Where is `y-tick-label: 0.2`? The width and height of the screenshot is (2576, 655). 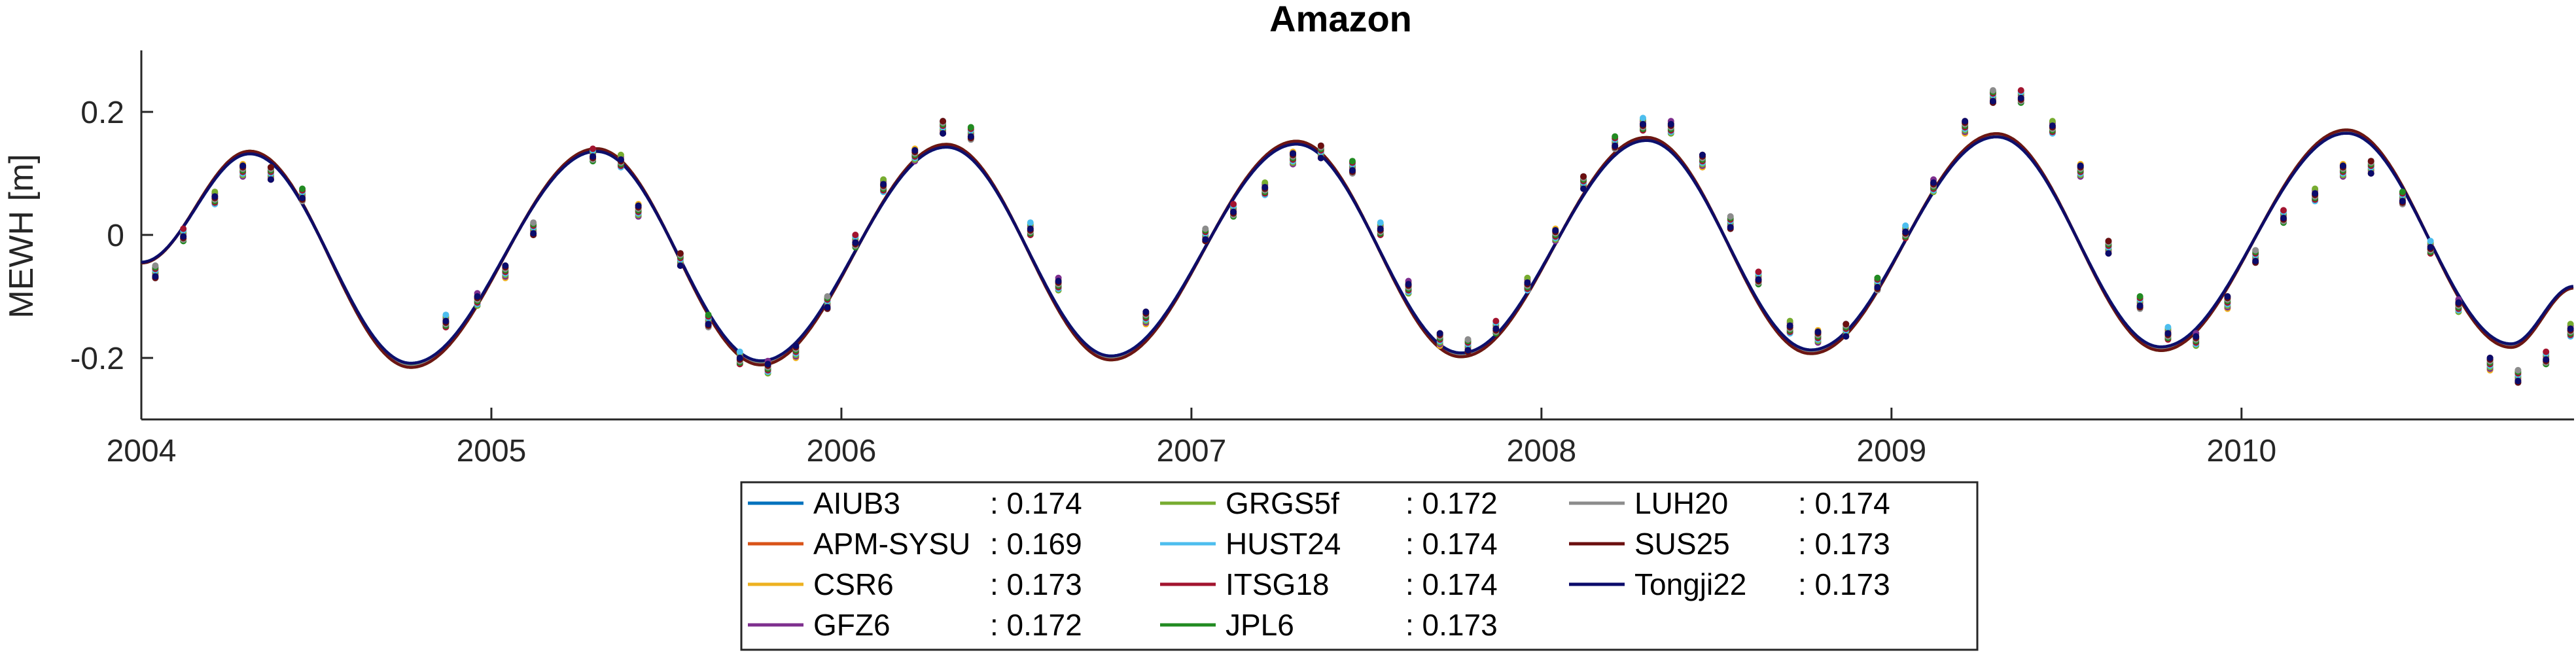 y-tick-label: 0.2 is located at coordinates (102, 113).